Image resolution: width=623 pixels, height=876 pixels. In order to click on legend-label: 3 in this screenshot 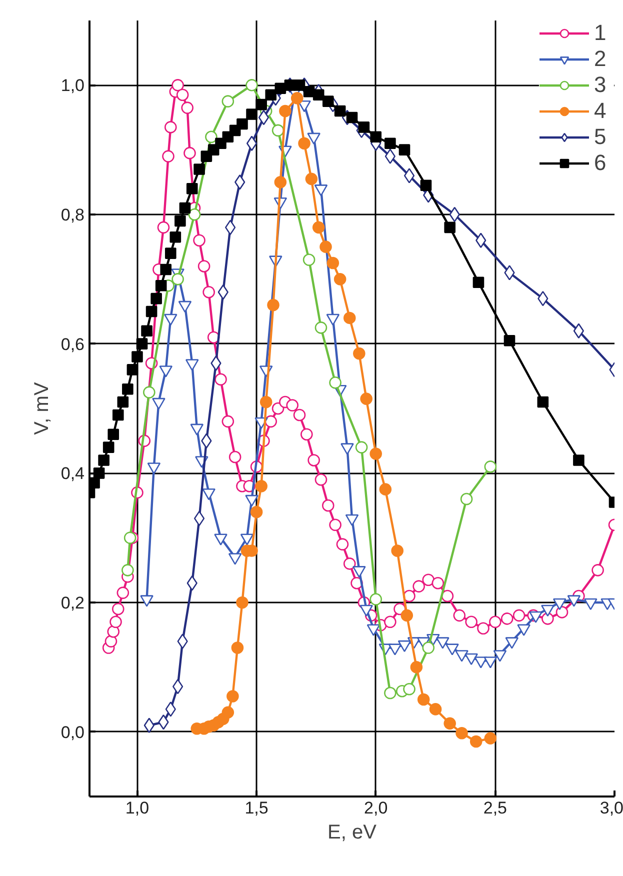, I will do `click(601, 85)`.